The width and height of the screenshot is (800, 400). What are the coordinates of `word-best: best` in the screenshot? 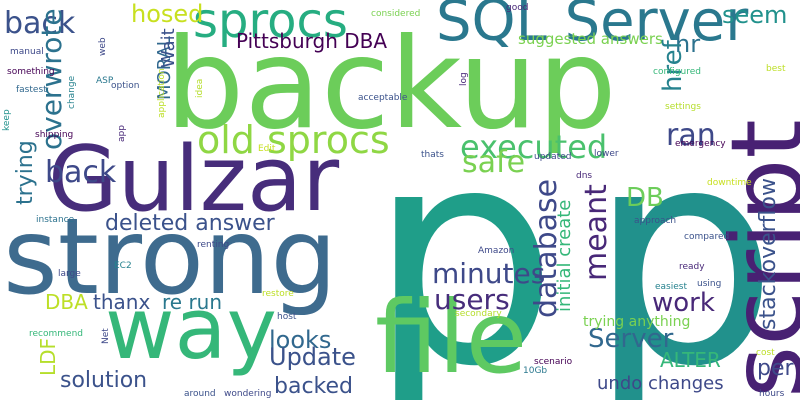 It's located at (776, 69).